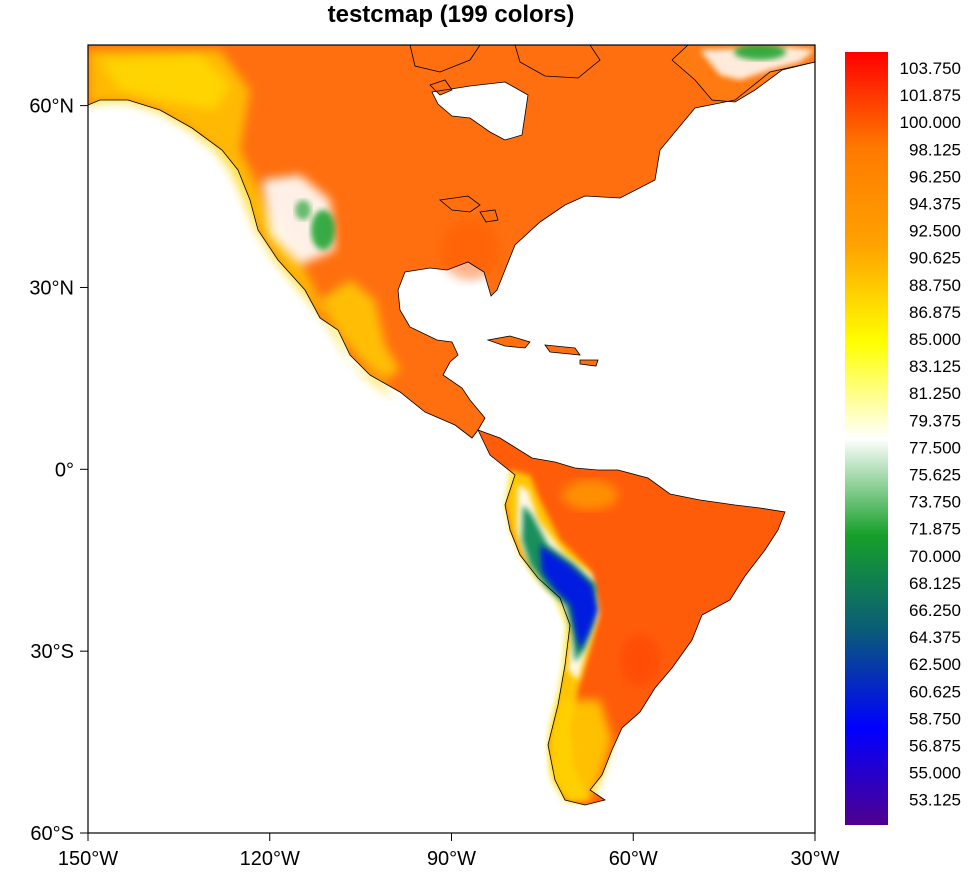 Image resolution: width=977 pixels, height=888 pixels. I want to click on colorbar-level-label: 98.125, so click(935, 149).